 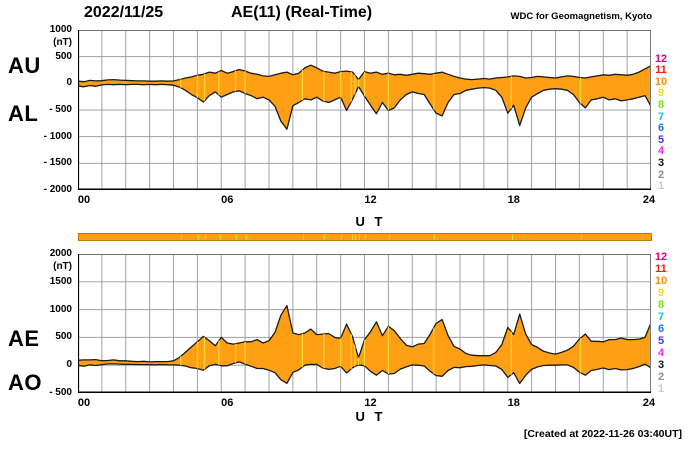 What do you see at coordinates (581, 16) in the screenshot?
I see `data-source-label: WDC for Geomagnetism, Kyoto` at bounding box center [581, 16].